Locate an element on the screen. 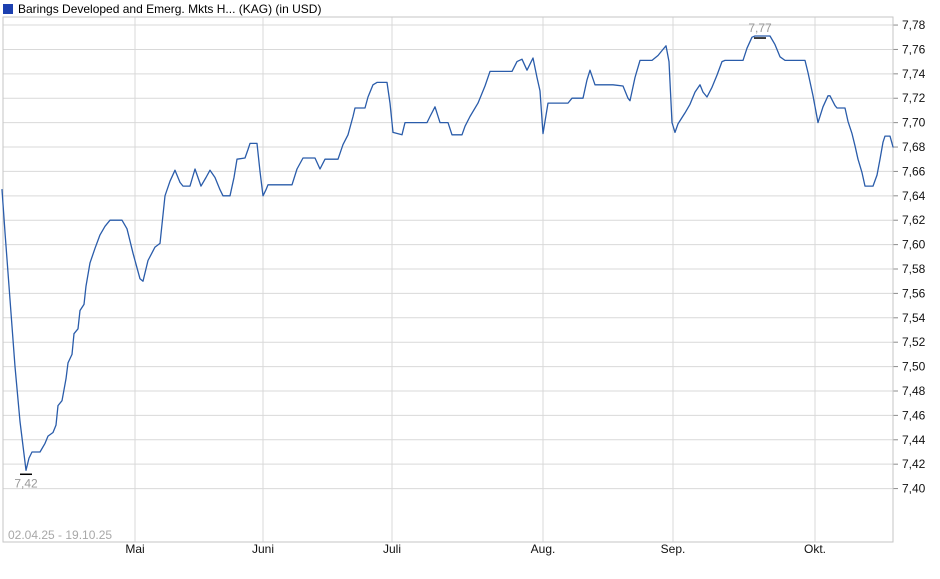 This screenshot has height=579, width=940. y-tick-label: 7,48 is located at coordinates (914, 391).